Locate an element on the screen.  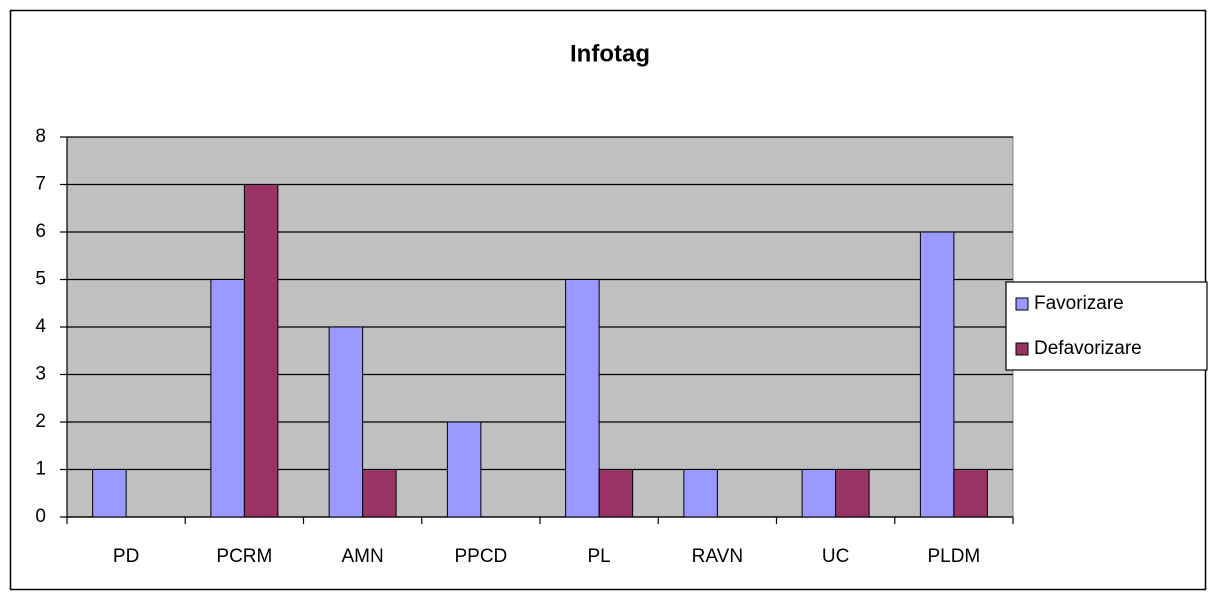
y-tick-label: 5 is located at coordinates (40, 279).